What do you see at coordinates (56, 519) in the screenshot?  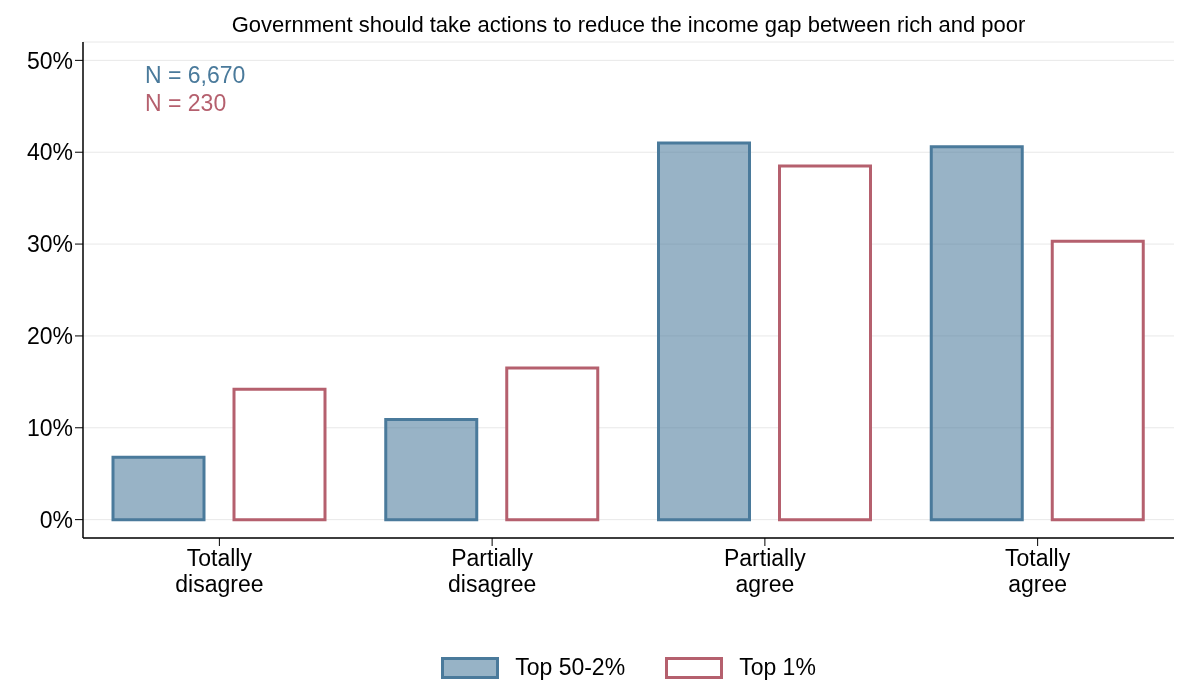 I see `y-tick-label: 0%` at bounding box center [56, 519].